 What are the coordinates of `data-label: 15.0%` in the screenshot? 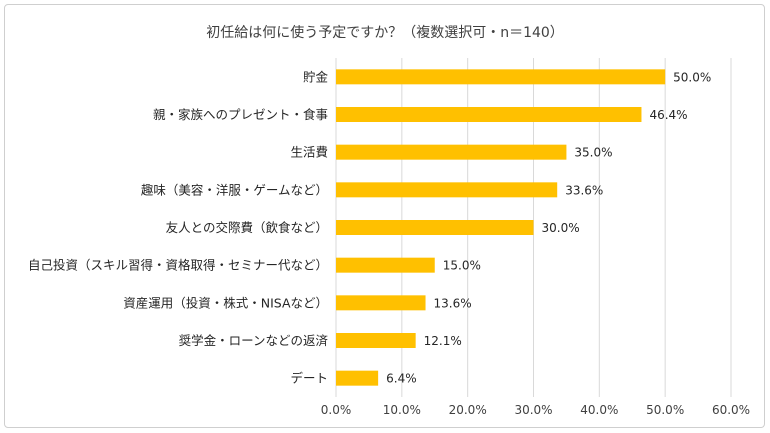 It's located at (462, 266).